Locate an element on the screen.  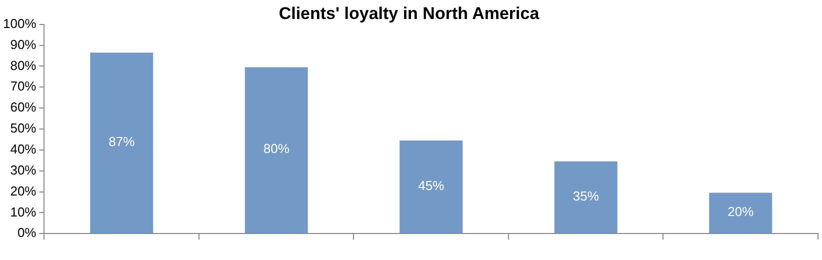
y-tick-label: 80% is located at coordinates (23, 65).